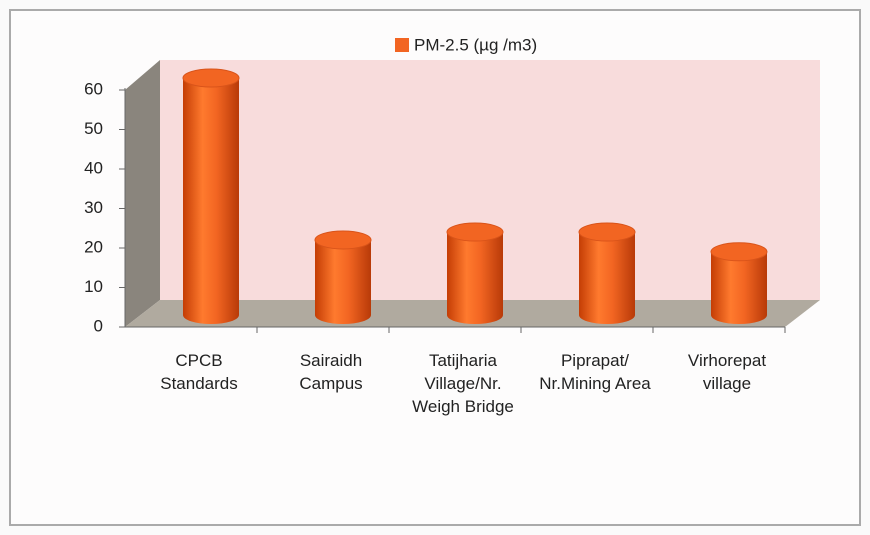 The height and width of the screenshot is (535, 870). Describe the element at coordinates (595, 372) in the screenshot. I see `x-tick-label: Piprapat/ Nr.Mining Area` at that location.